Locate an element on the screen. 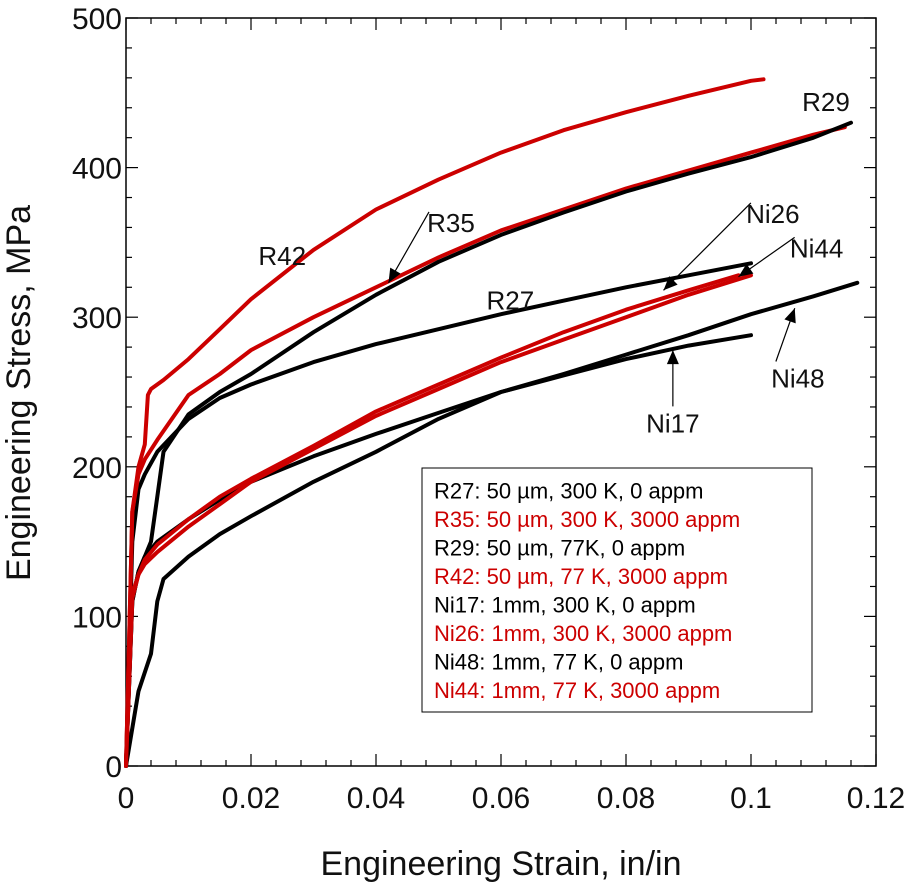 The image size is (914, 894). annotation-label: R35 is located at coordinates (451, 223).